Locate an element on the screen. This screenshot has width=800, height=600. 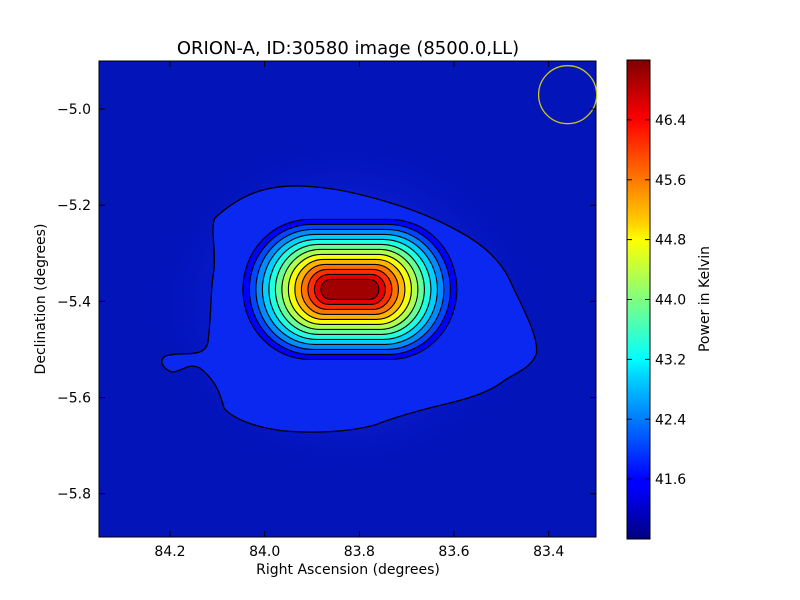
source-core is located at coordinates (350, 289).